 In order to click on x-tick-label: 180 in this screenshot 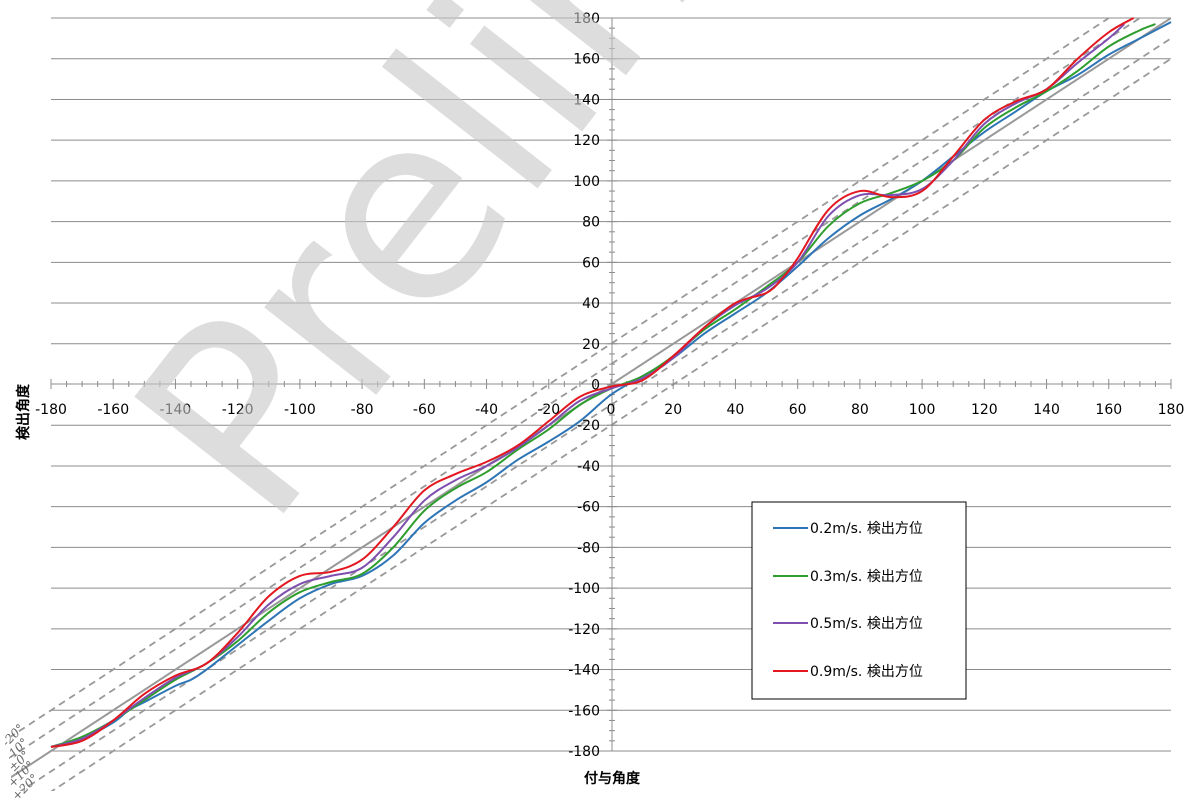, I will do `click(1171, 410)`.